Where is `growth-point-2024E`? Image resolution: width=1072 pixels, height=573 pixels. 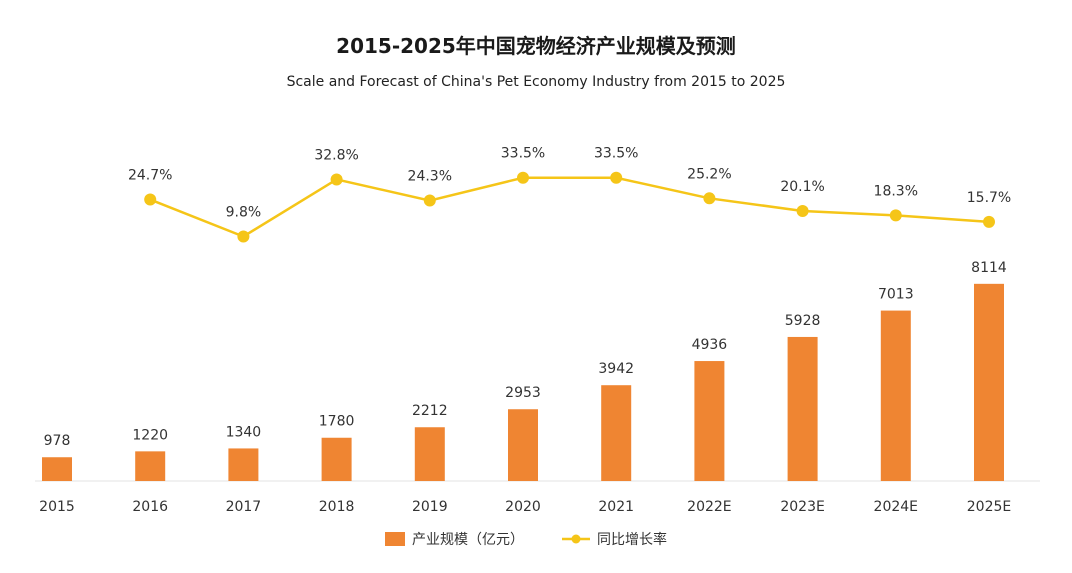
growth-point-2024E is located at coordinates (895, 215).